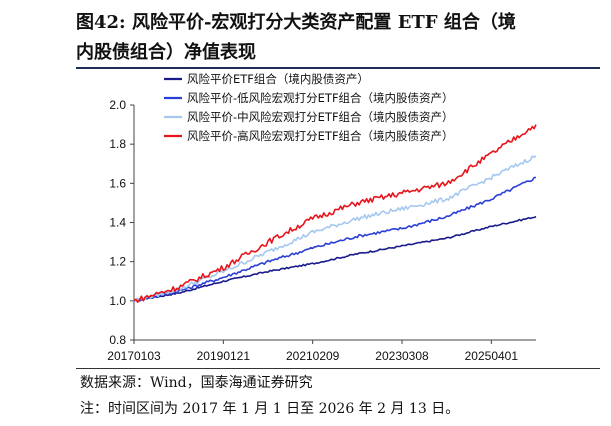 This screenshot has height=426, width=611. I want to click on x-tick-label: 20210209, so click(313, 356).